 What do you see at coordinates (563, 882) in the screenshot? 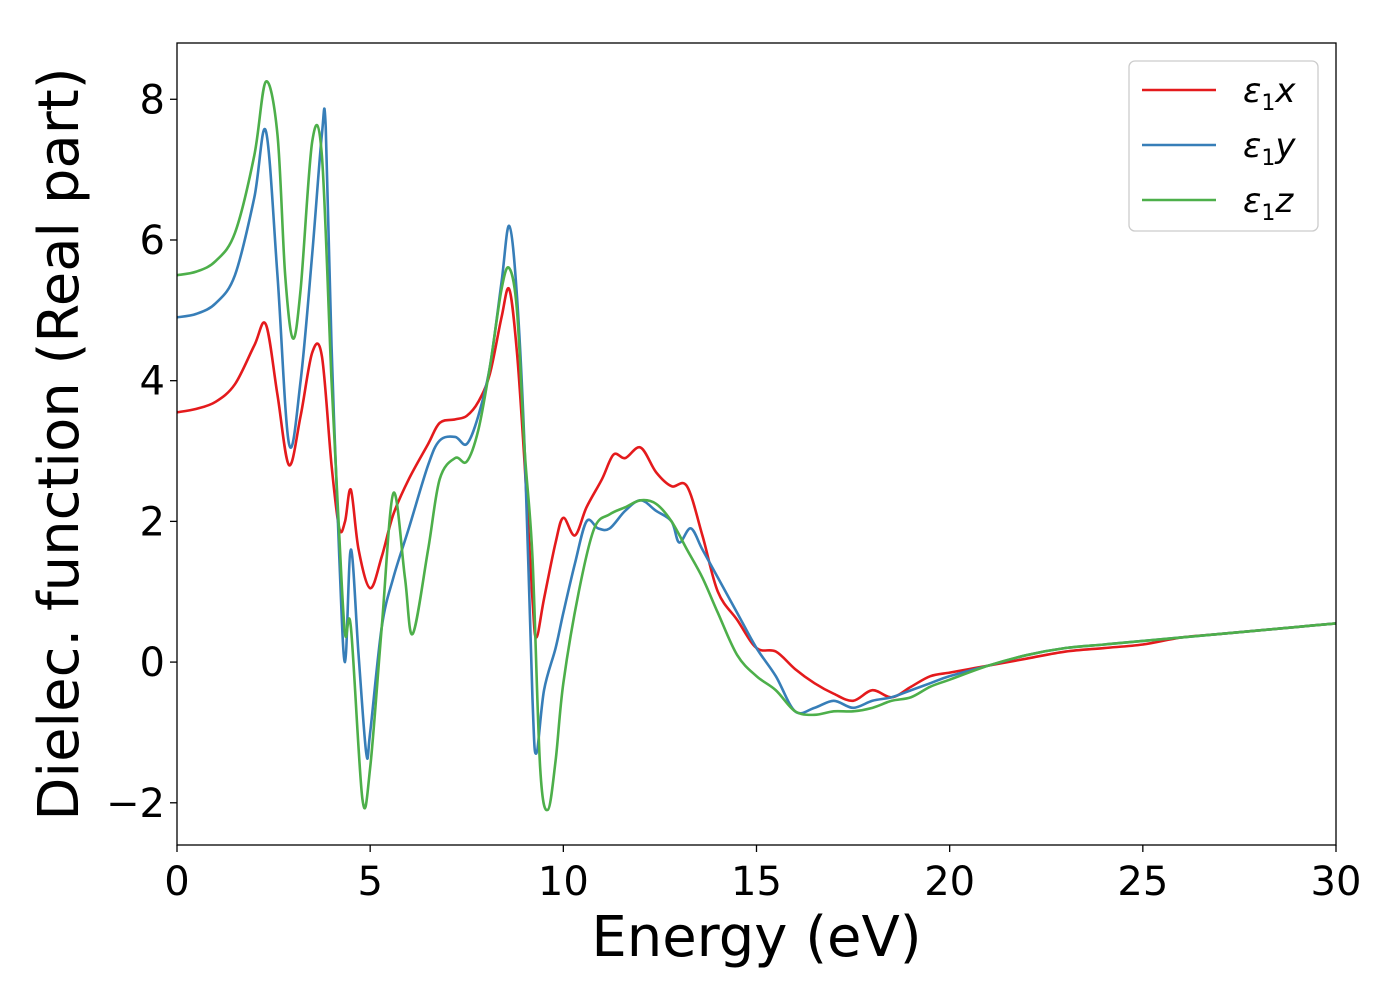
I see `x-tick-label: 10` at bounding box center [563, 882].